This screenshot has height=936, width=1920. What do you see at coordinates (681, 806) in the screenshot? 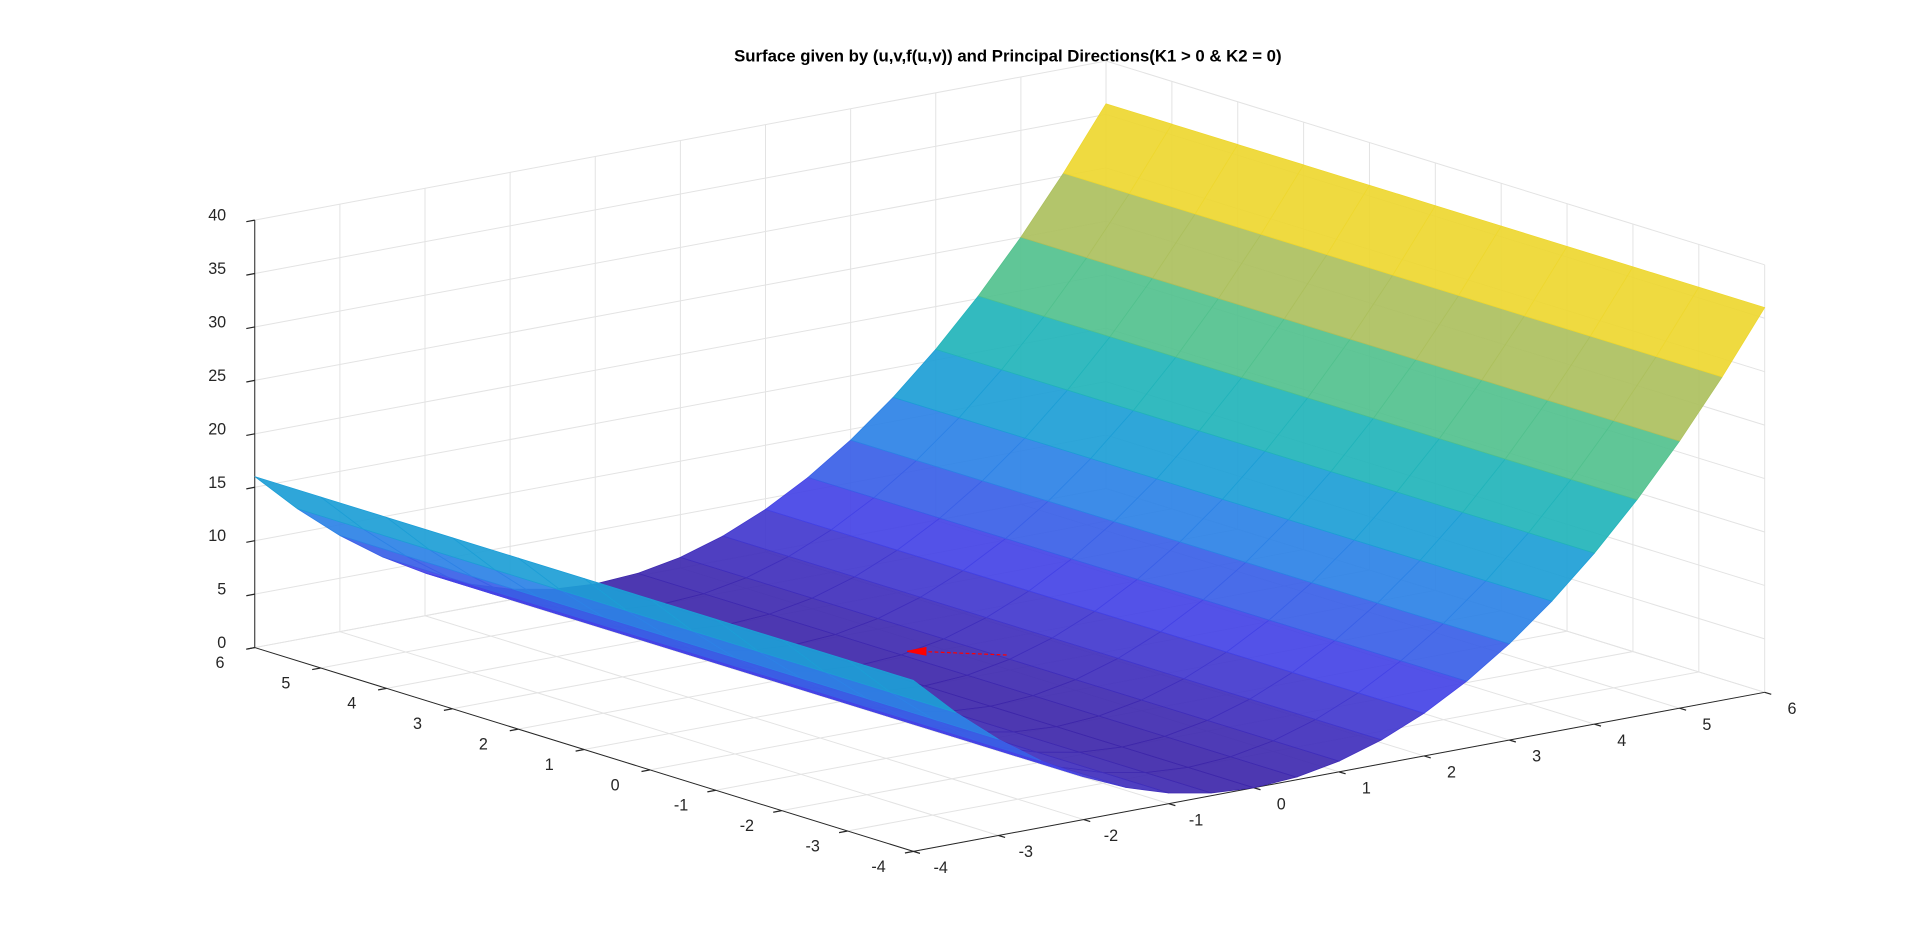
I see `y-tick-label: -1` at bounding box center [681, 806].